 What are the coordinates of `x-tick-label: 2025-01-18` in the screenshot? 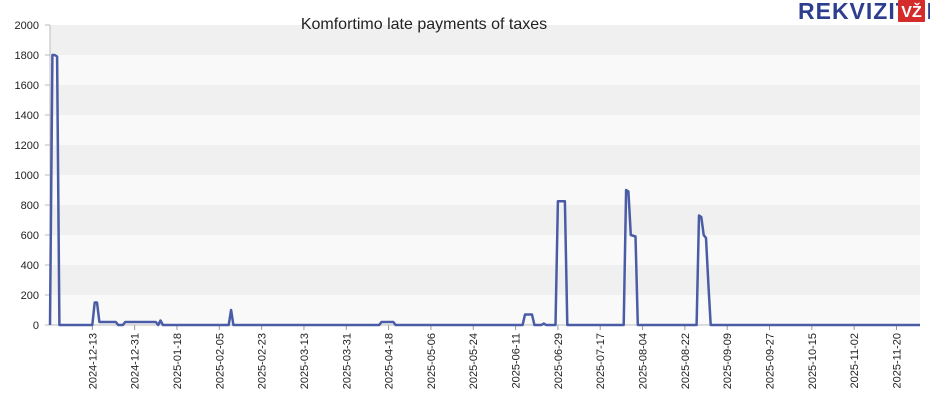 It's located at (178, 361).